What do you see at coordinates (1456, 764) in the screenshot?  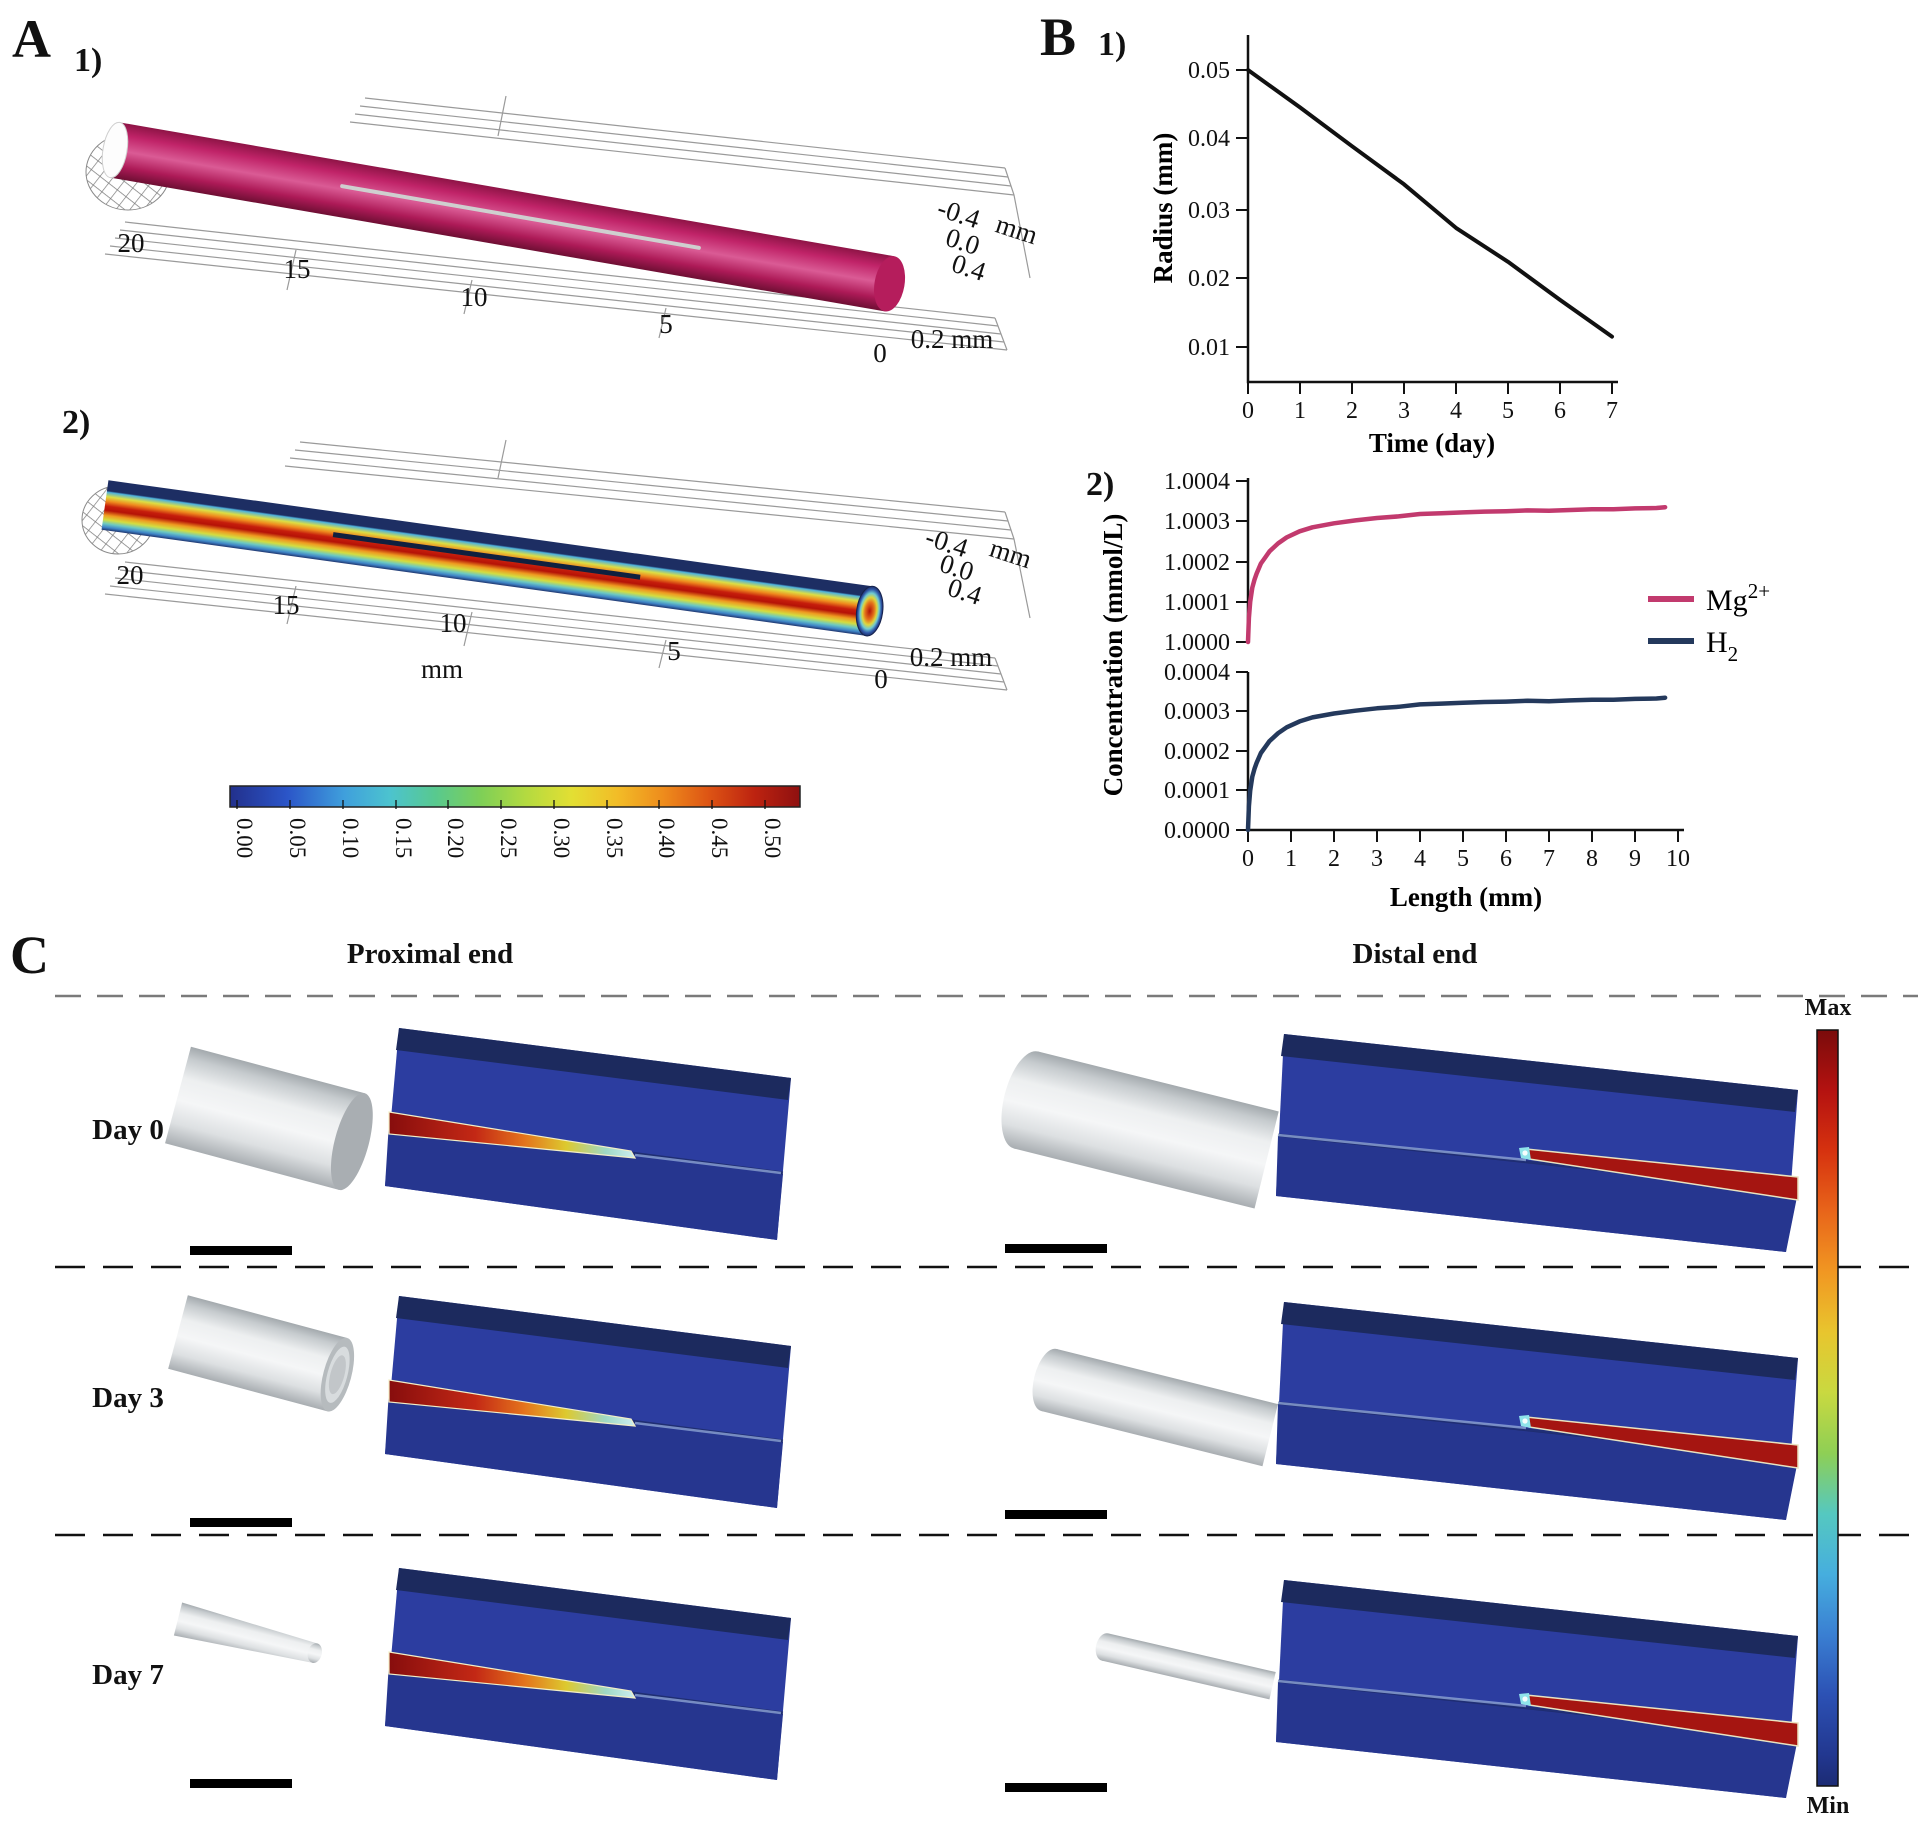 I see `b2-h2-curve` at bounding box center [1456, 764].